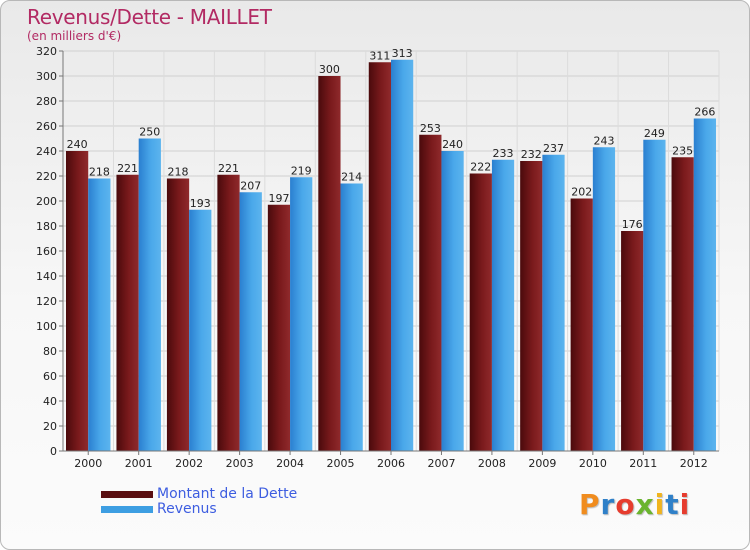 This screenshot has width=750, height=550. Describe the element at coordinates (50, 376) in the screenshot. I see `y-tick-label: 60` at that location.